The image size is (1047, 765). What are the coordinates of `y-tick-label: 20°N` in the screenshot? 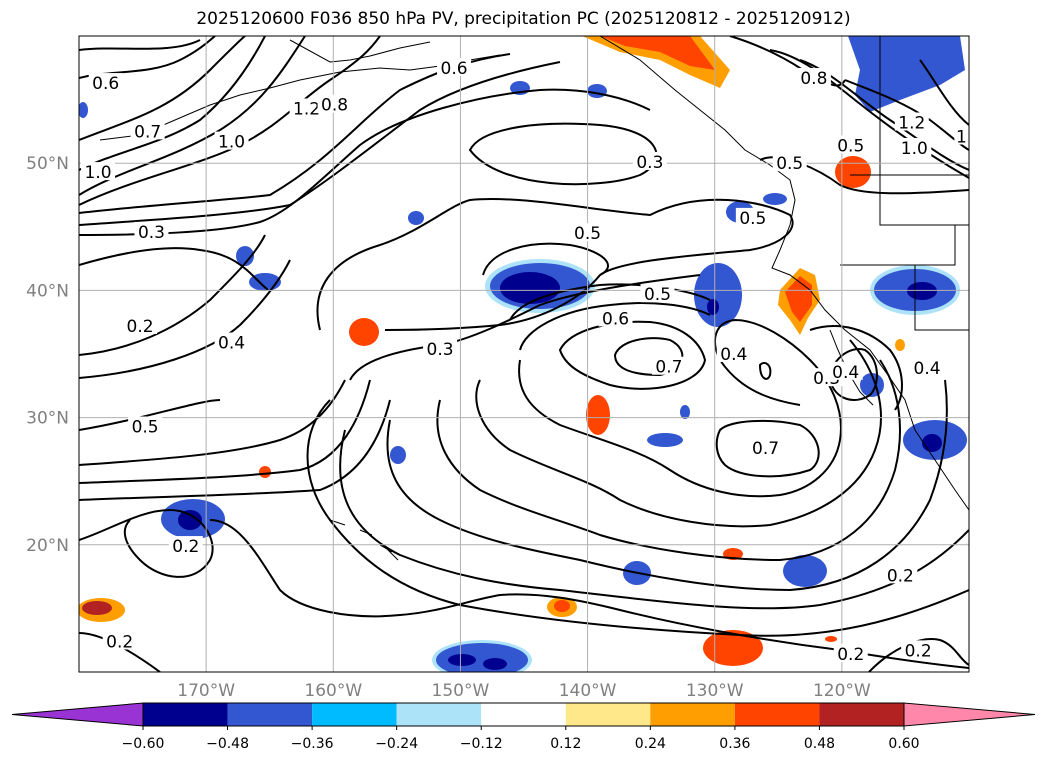 It's located at (47, 546).